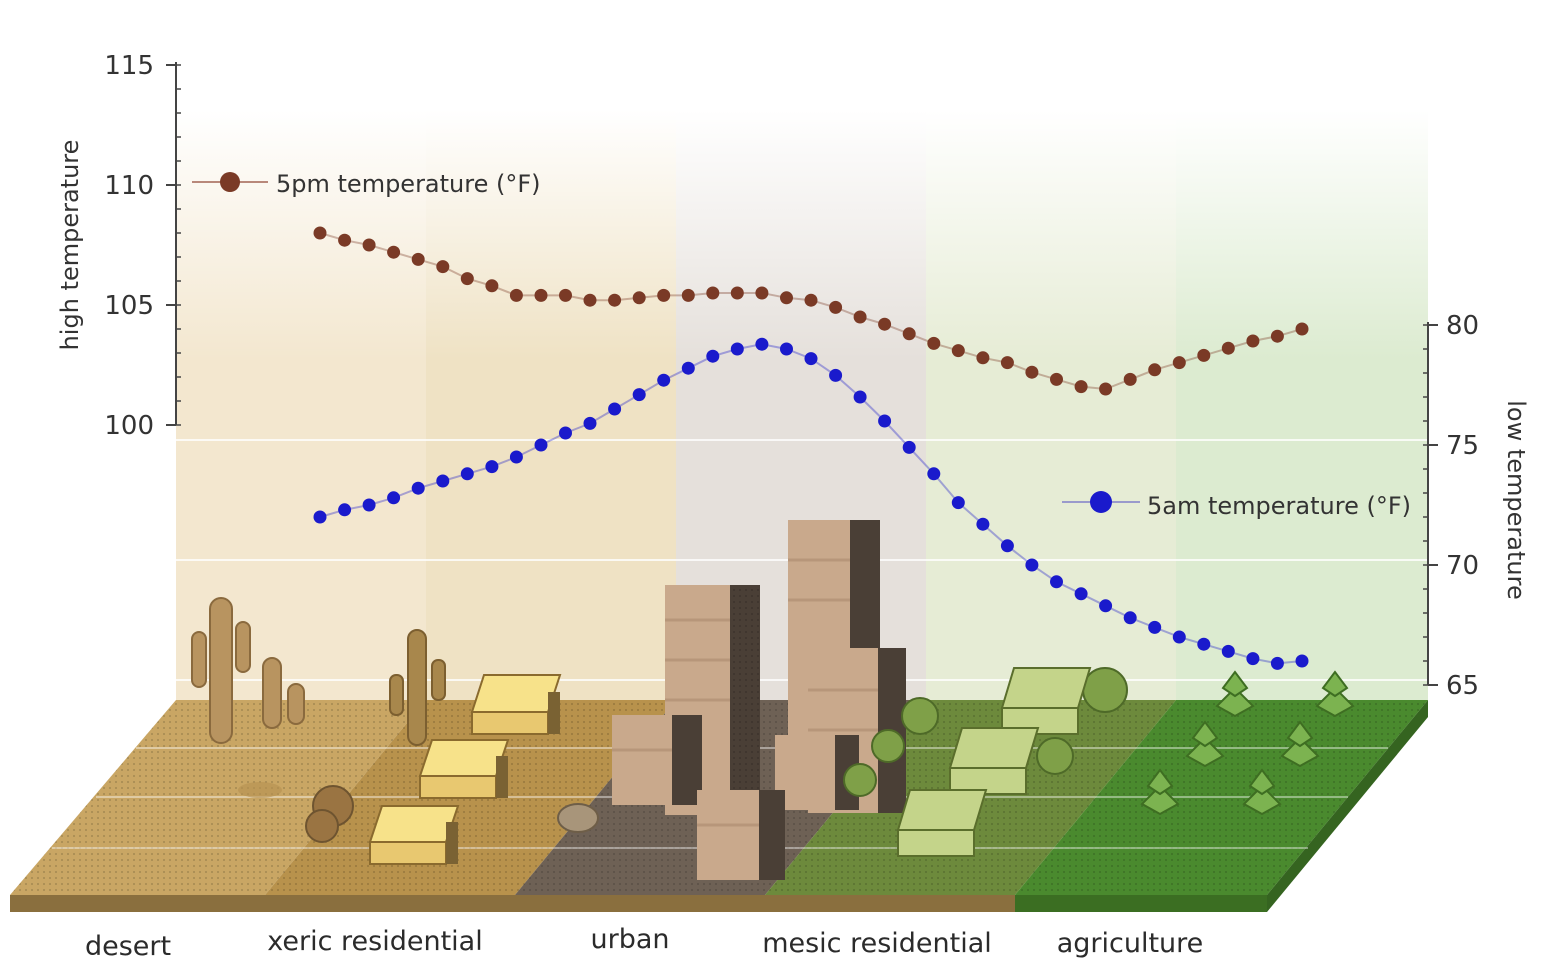 The image size is (1562, 970). Describe the element at coordinates (1279, 506) in the screenshot. I see `legend-5am-label: 5am temperature (°F)` at that location.